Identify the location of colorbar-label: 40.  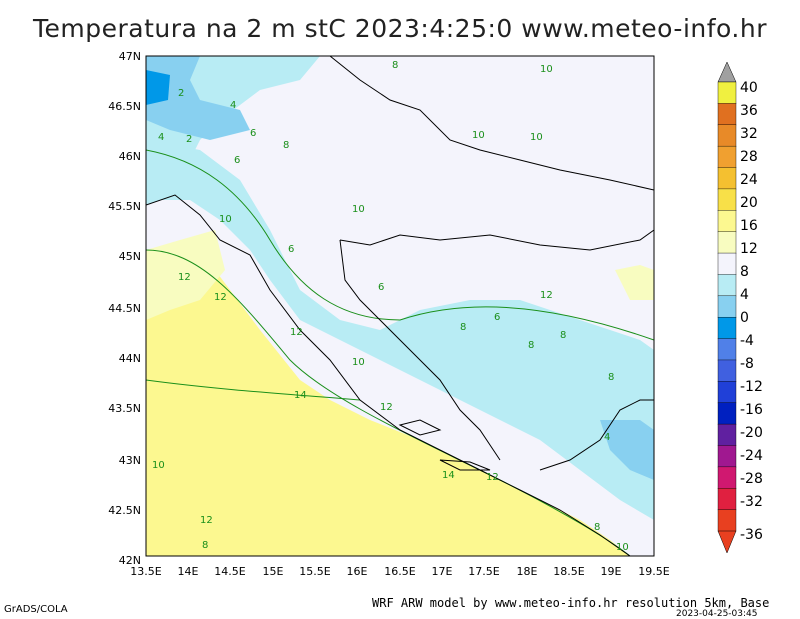
(749, 88).